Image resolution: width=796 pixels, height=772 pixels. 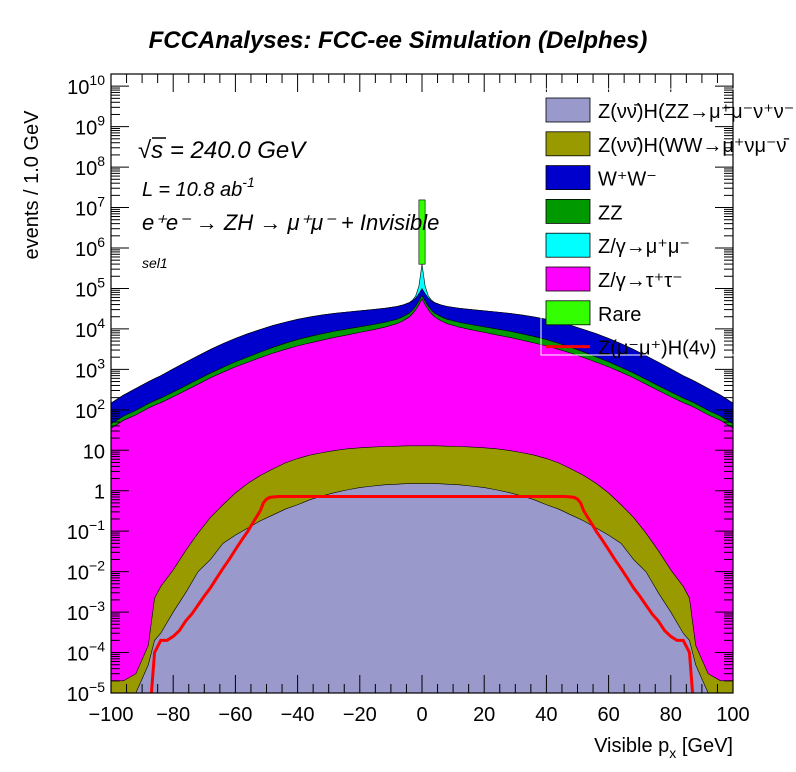 I want to click on legend-label: Z(μ⁻μ⁺)H(4ν), so click(x=657, y=349).